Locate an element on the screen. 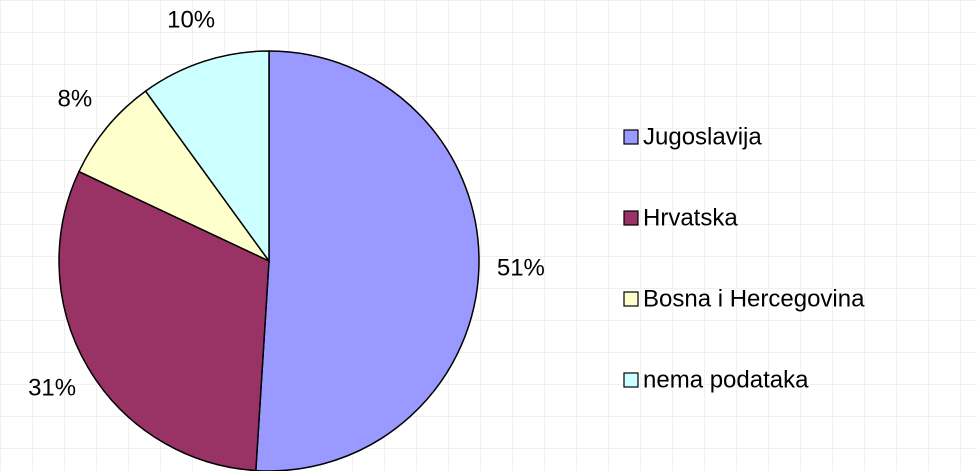 The width and height of the screenshot is (977, 471). legend-label: Jugoslavija is located at coordinates (702, 136).